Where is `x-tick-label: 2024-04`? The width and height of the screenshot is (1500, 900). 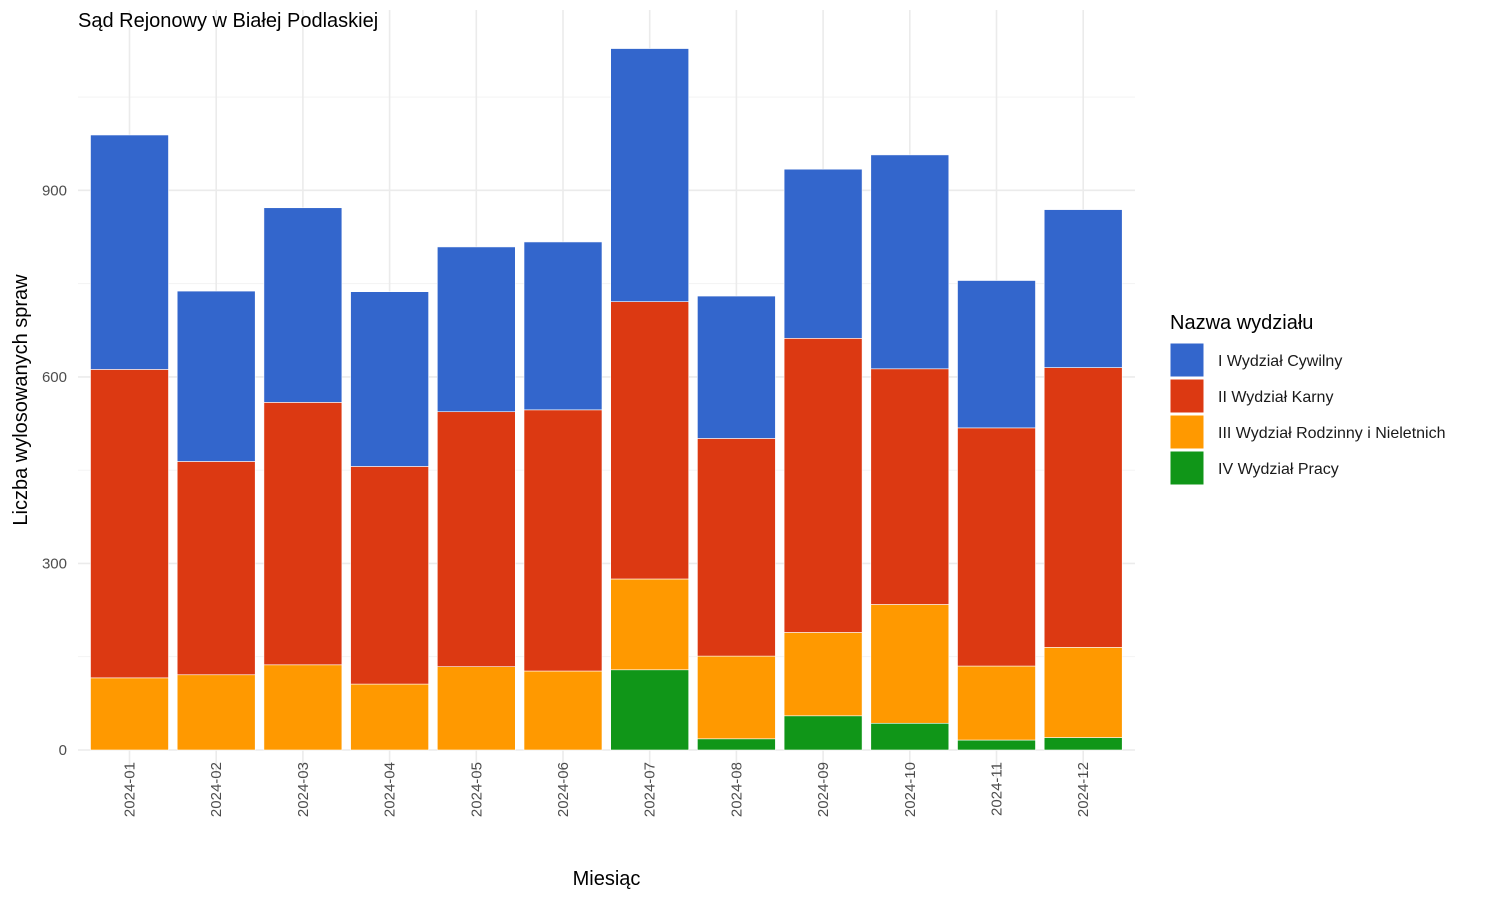 x-tick-label: 2024-04 is located at coordinates (390, 789).